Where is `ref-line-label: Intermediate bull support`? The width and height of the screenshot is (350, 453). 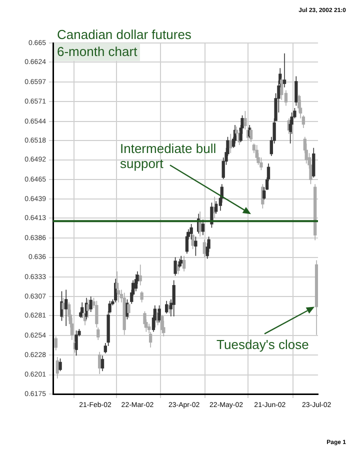
ref-line-label: Intermediate bull support is located at coordinates (169, 156).